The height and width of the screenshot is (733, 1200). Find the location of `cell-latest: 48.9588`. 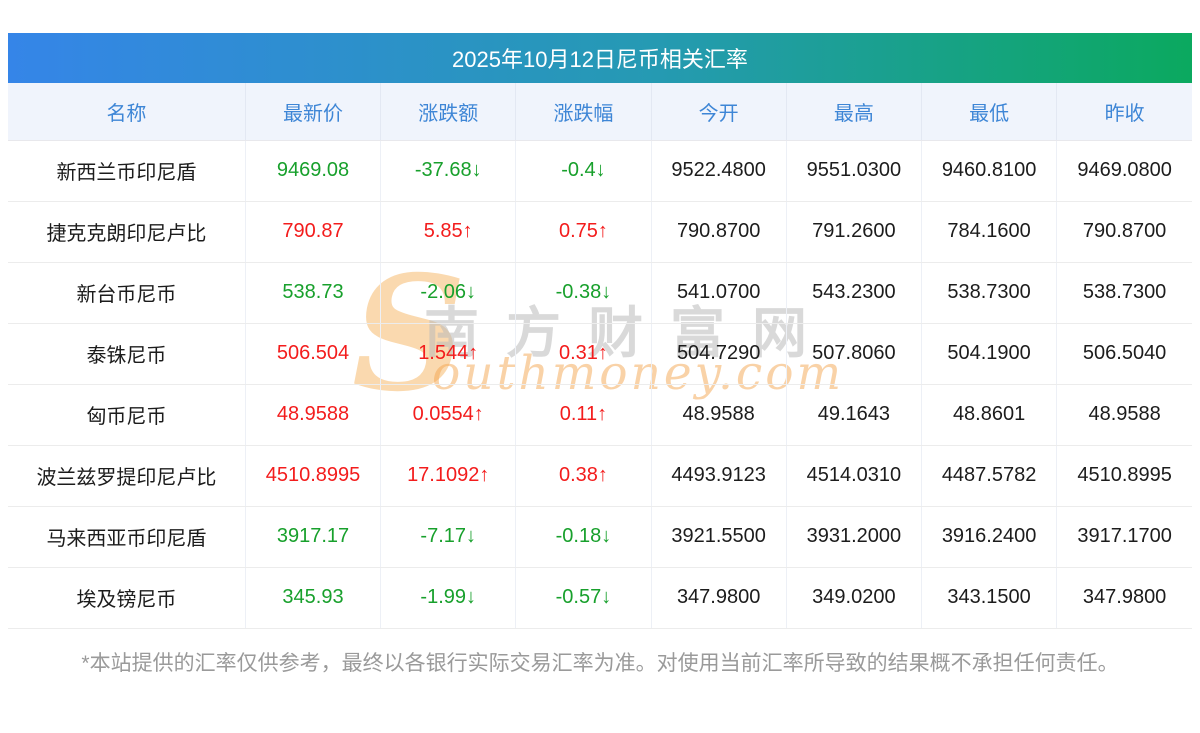

cell-latest: 48.9588 is located at coordinates (313, 415).